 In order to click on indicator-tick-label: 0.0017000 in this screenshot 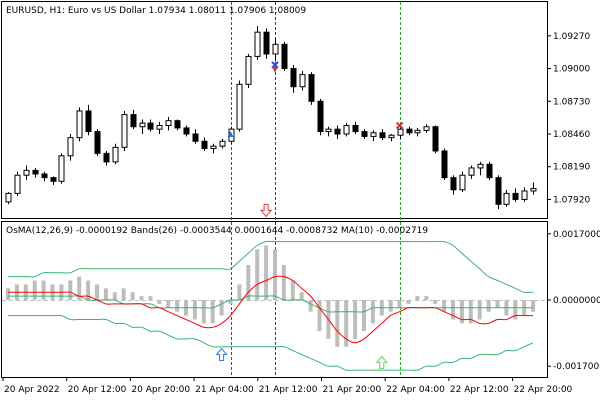, I will do `click(576, 235)`.